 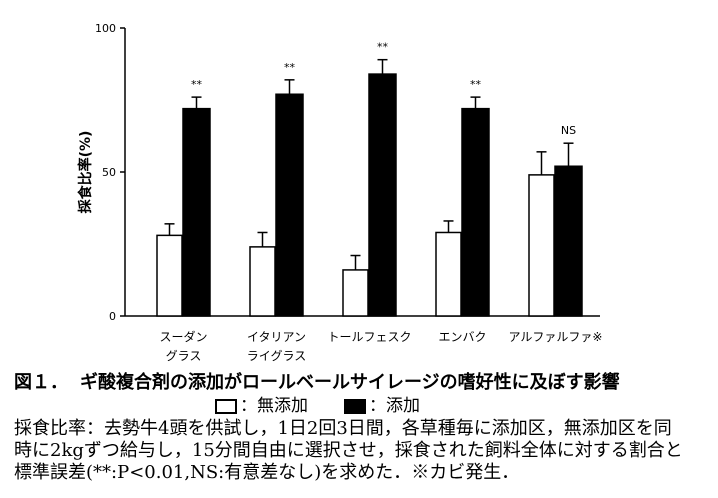 I want to click on category-label-line: エンバク, so click(x=462, y=337).